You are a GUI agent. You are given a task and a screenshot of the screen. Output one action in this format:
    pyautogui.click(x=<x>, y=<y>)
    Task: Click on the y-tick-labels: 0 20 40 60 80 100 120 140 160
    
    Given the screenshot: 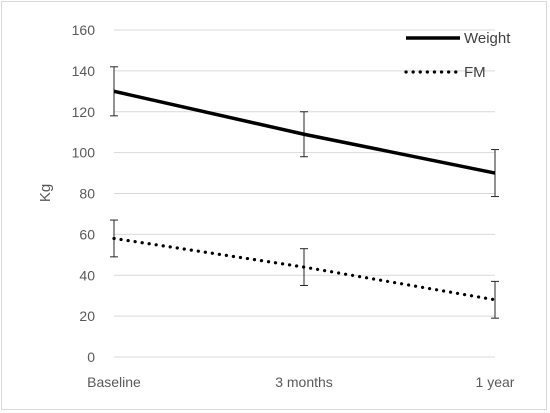 What is the action you would take?
    pyautogui.click(x=84, y=193)
    